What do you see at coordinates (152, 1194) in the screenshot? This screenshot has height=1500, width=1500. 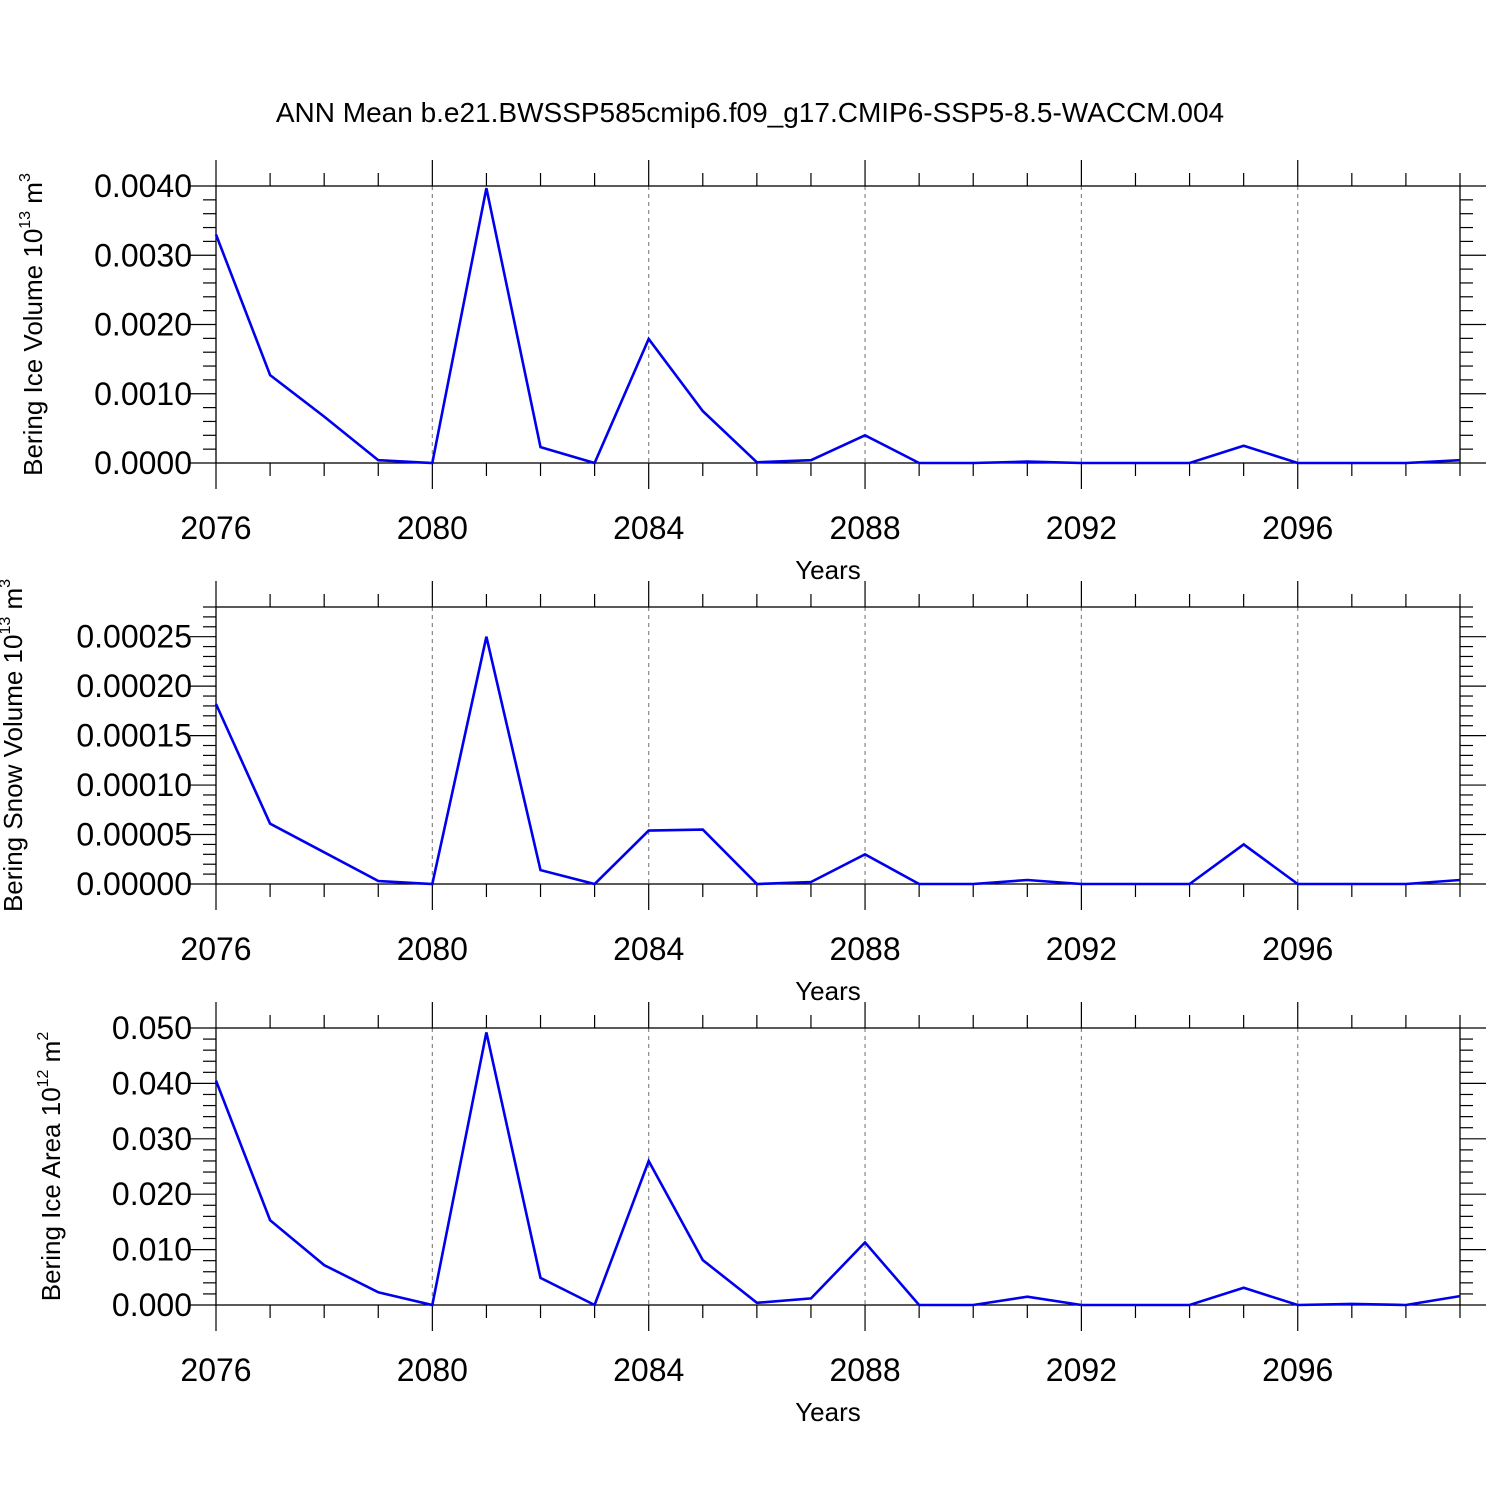 I see `y-tick-label: 0.020` at bounding box center [152, 1194].